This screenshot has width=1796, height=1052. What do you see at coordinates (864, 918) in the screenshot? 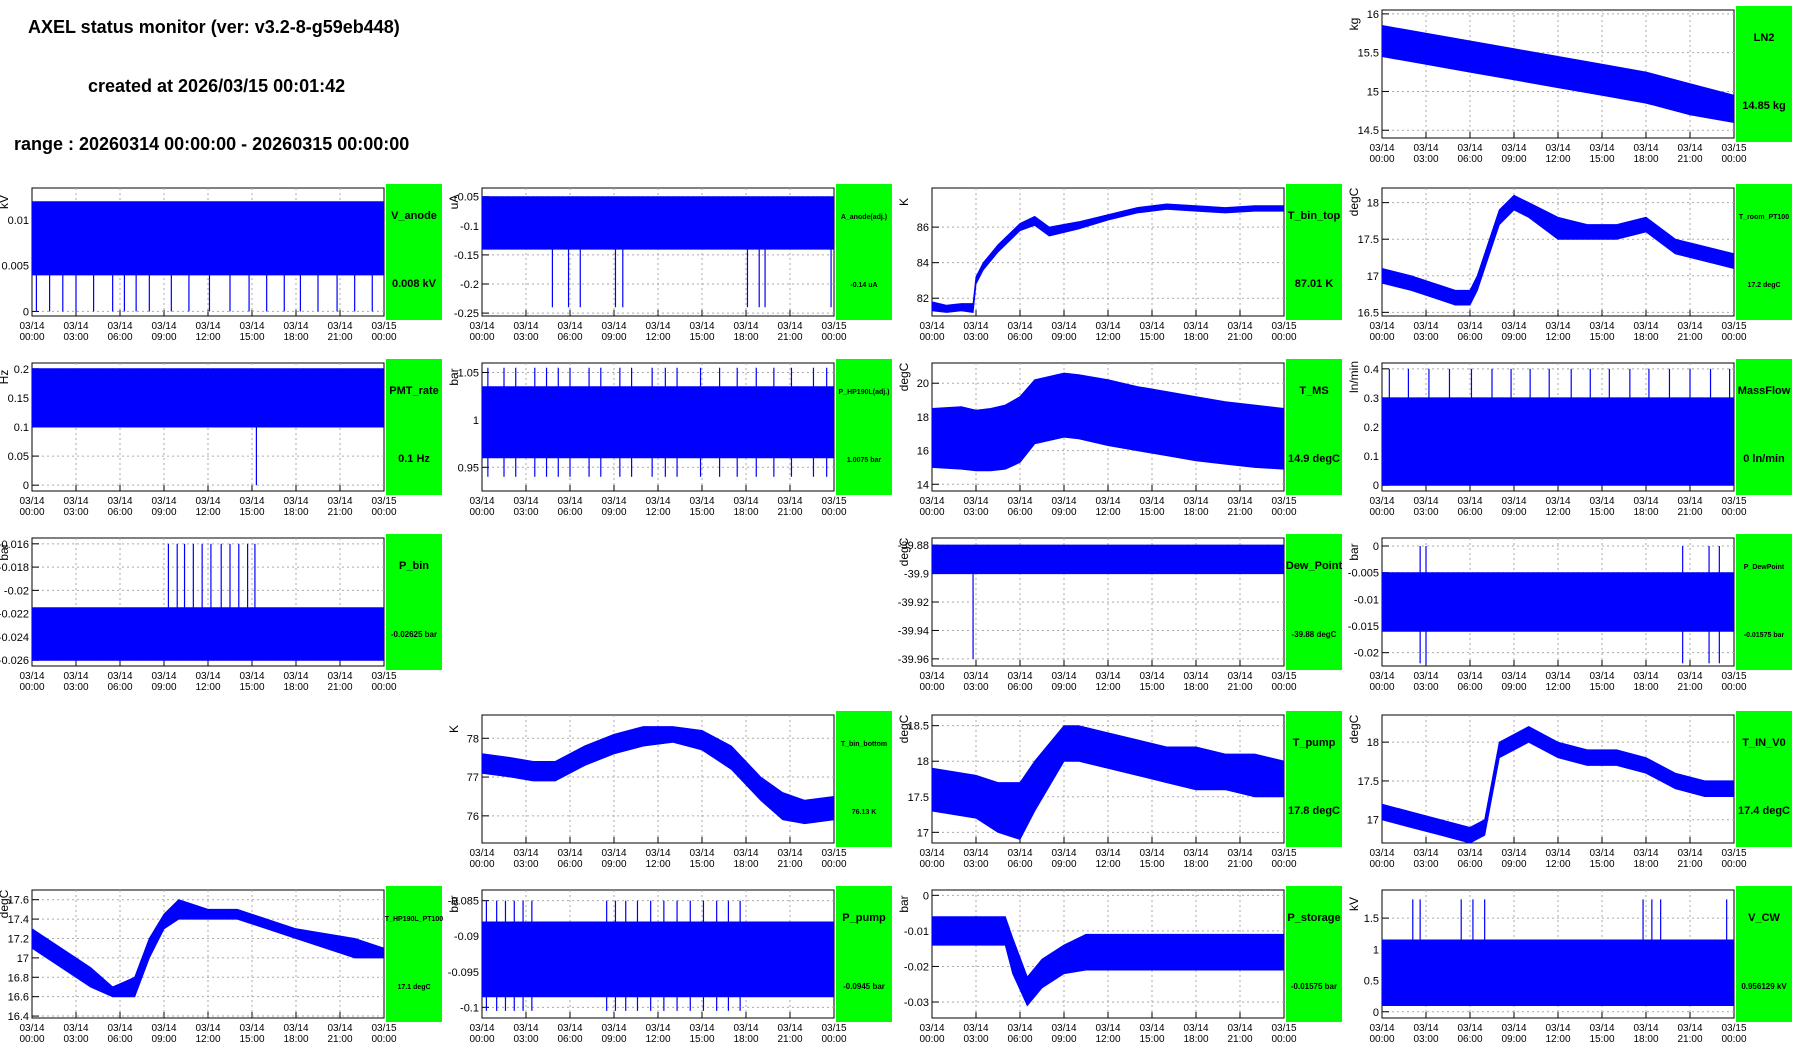
I see `status-name: P_pump` at bounding box center [864, 918].